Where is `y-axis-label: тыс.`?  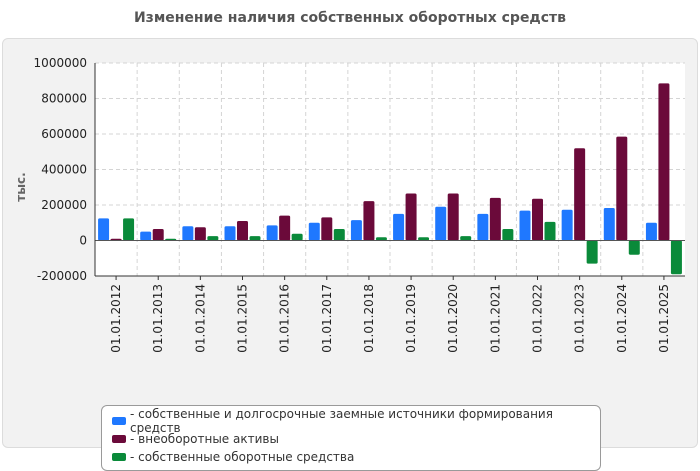
y-axis-label: тыс. is located at coordinates (21, 186).